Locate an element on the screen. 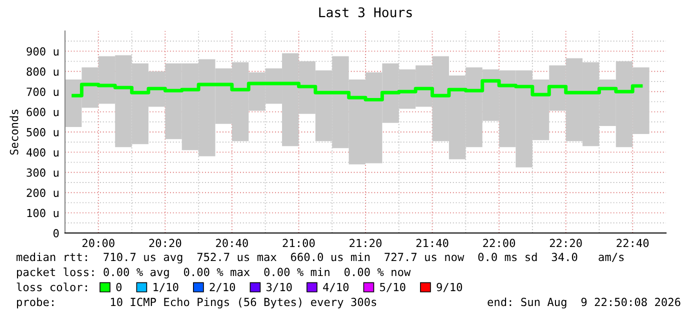 Image resolution: width=697 pixels, height=315 pixels. legend-label: 9/10 is located at coordinates (449, 287).